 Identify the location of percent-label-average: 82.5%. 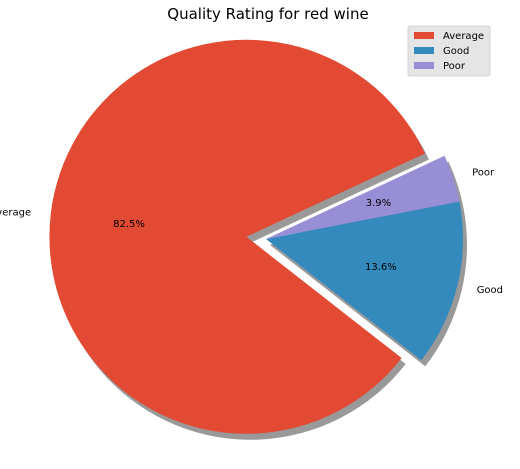
(129, 224).